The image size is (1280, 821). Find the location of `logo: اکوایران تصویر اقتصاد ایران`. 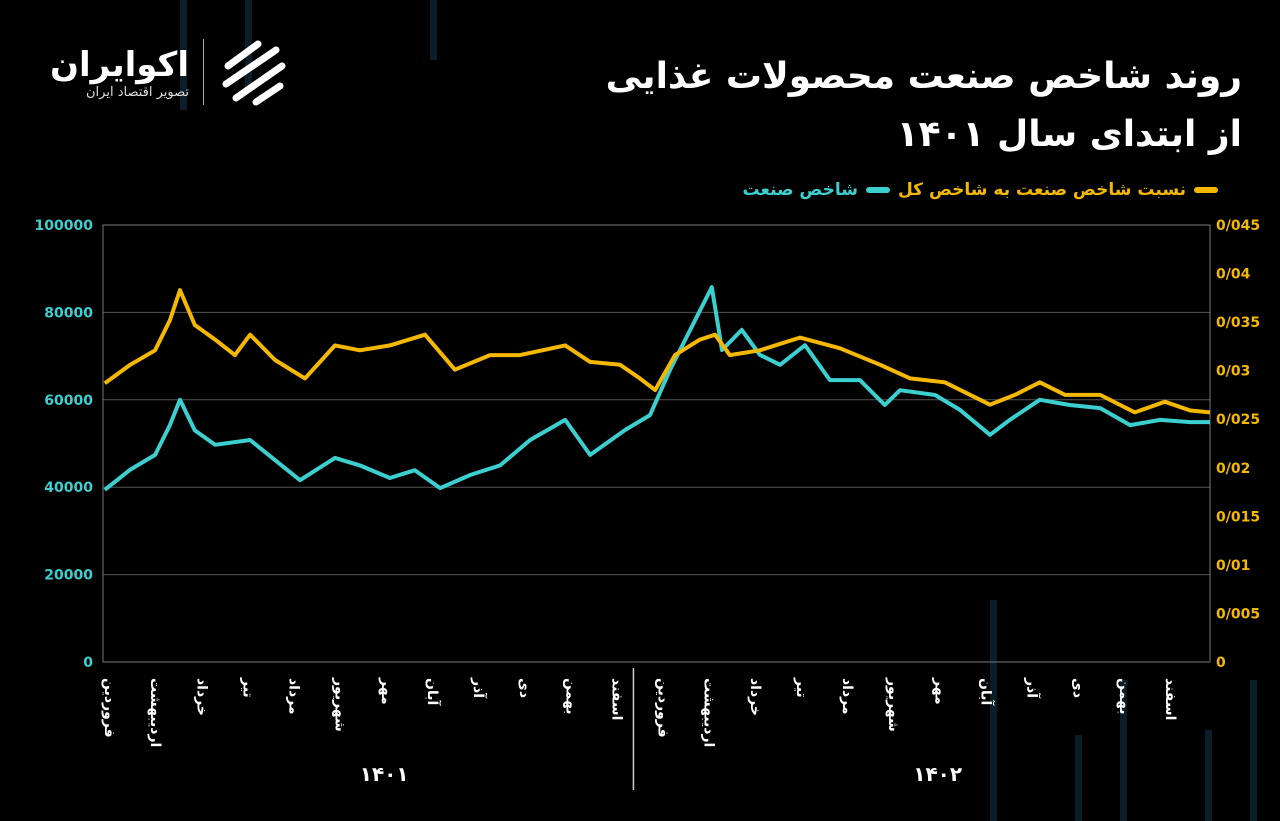

logo: اکوایران تصویر اقتصاد ایران is located at coordinates (170, 72).